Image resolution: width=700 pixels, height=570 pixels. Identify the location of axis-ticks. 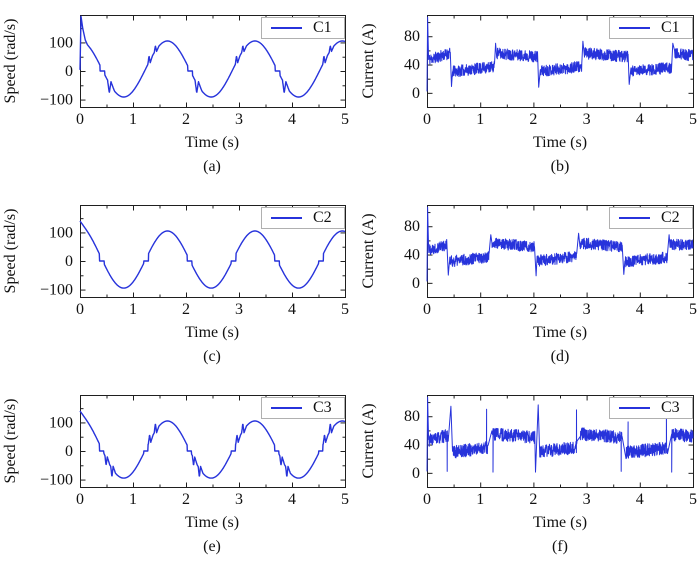
(560, 251).